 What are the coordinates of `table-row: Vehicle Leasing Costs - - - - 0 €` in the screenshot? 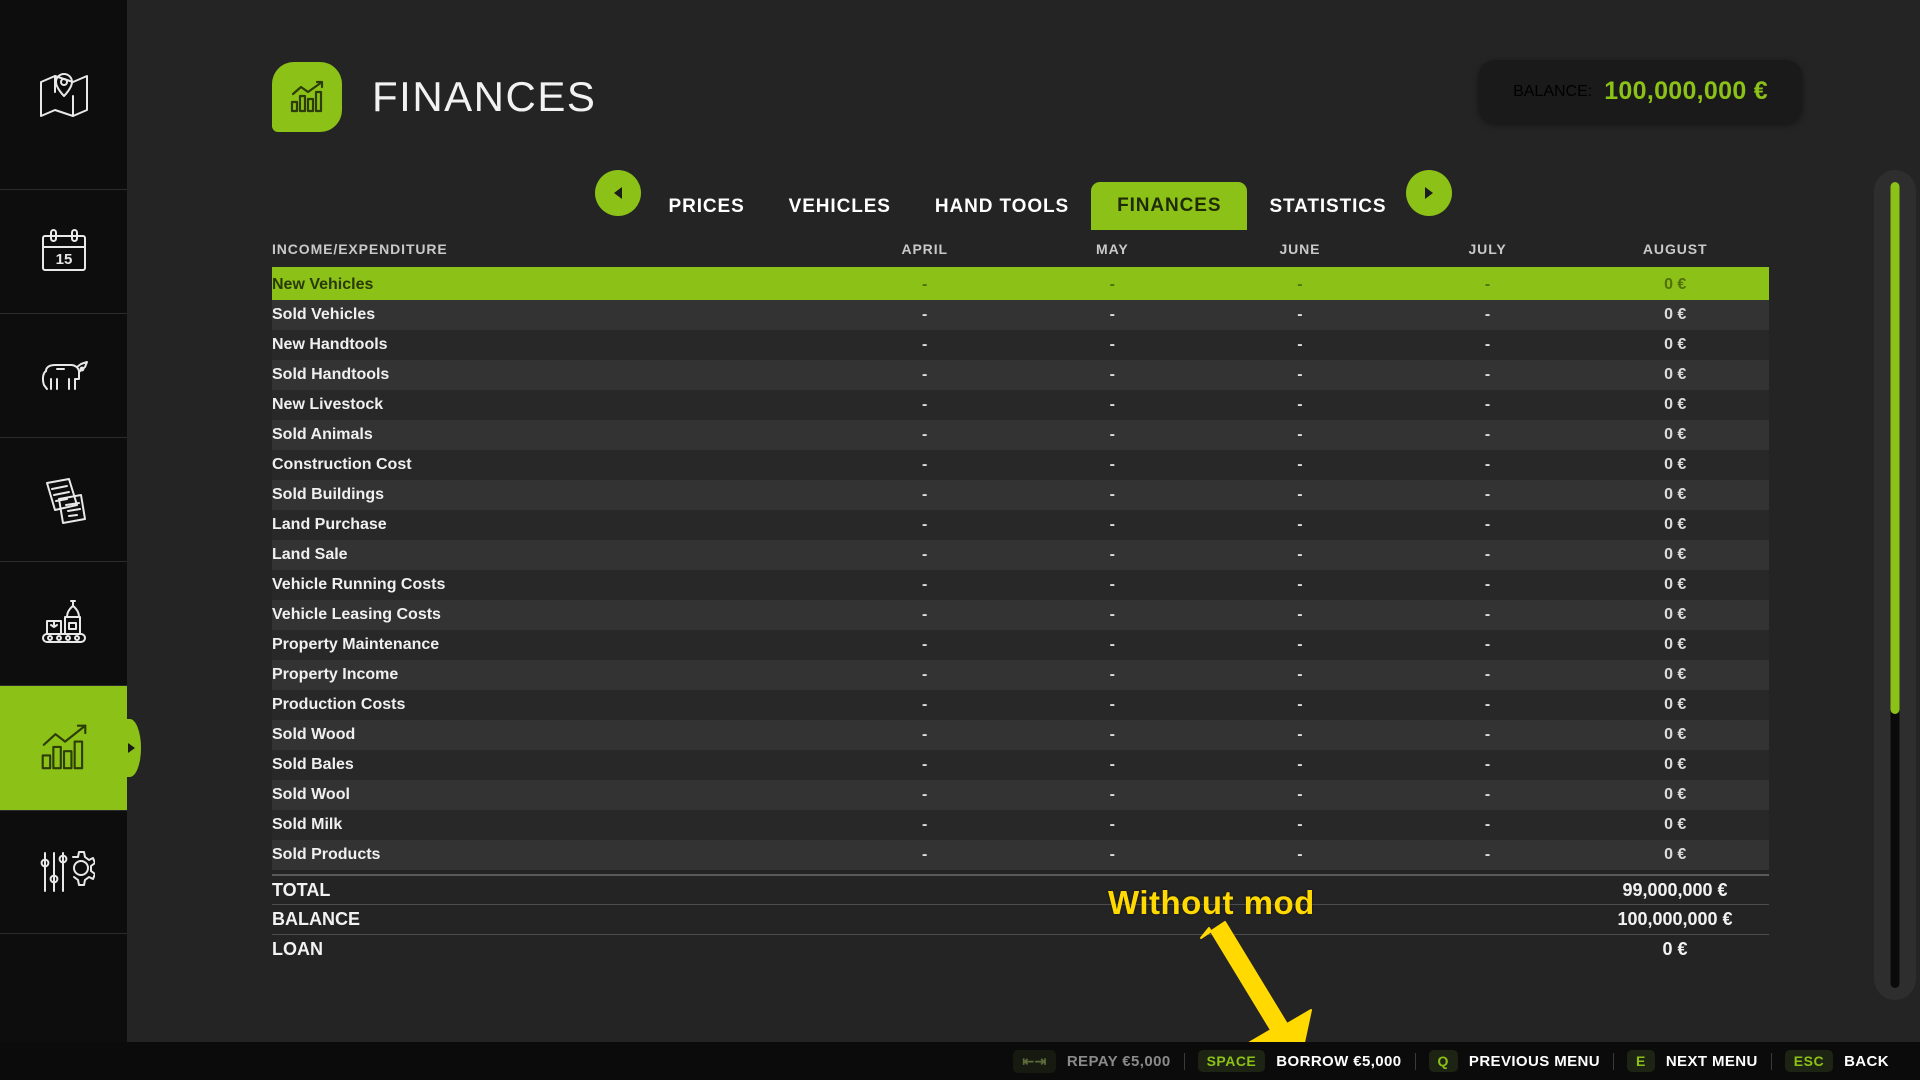 It's located at (1020, 615).